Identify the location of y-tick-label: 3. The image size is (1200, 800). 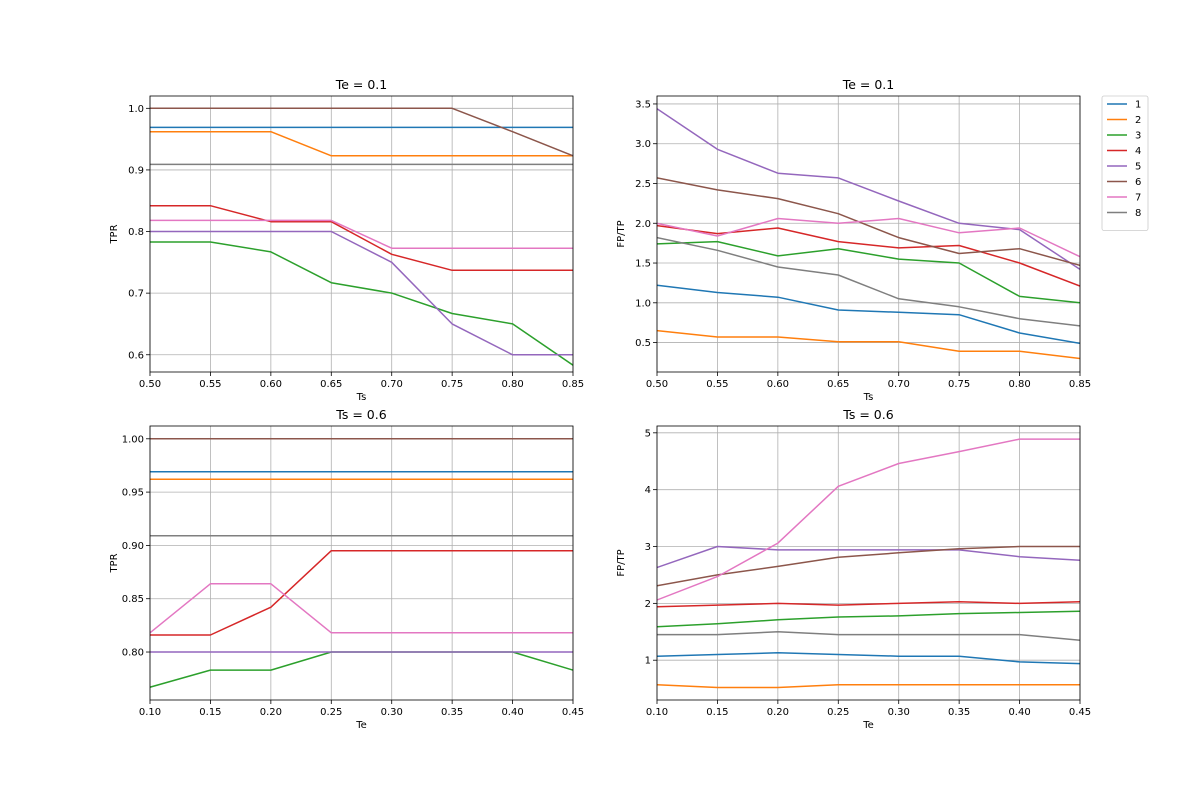
(648, 547).